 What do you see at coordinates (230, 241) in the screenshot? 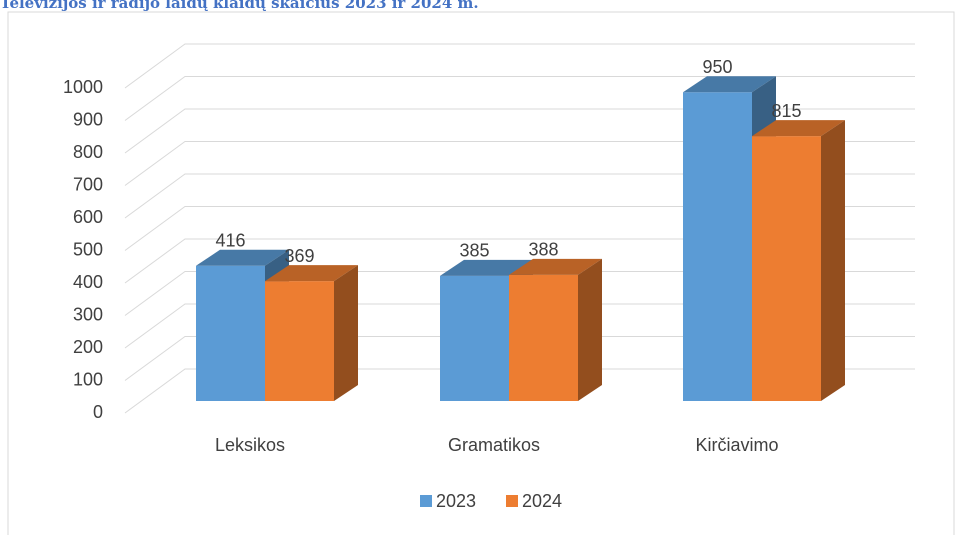
I see `data-label: 416` at bounding box center [230, 241].